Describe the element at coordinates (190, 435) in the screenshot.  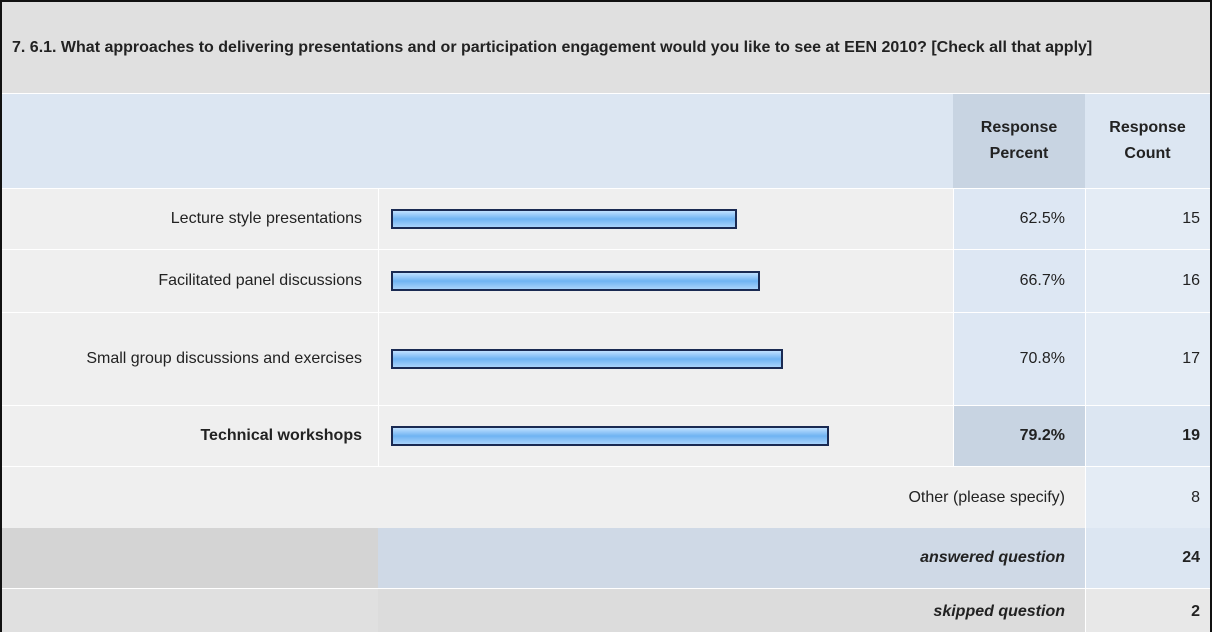
I see `row-label: Technical workshops` at that location.